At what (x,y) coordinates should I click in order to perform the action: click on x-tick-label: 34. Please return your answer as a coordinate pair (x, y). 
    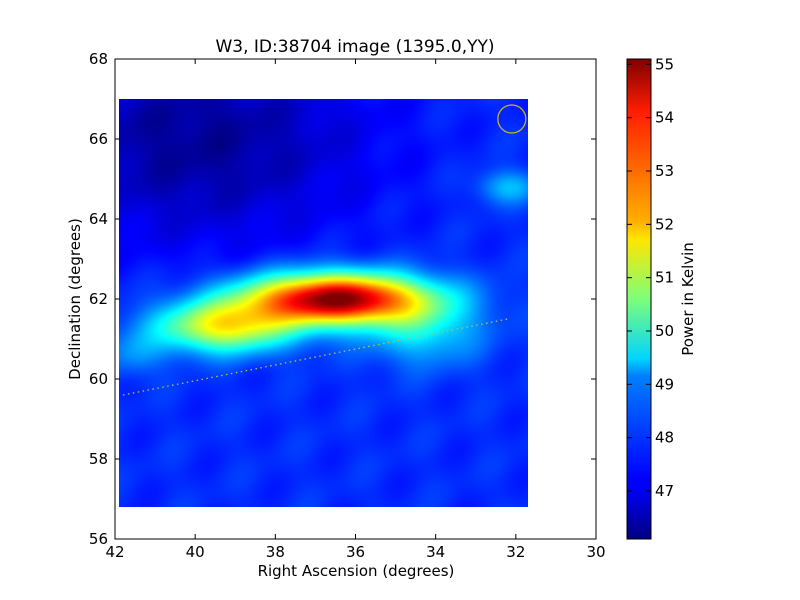
    Looking at the image, I should click on (435, 552).